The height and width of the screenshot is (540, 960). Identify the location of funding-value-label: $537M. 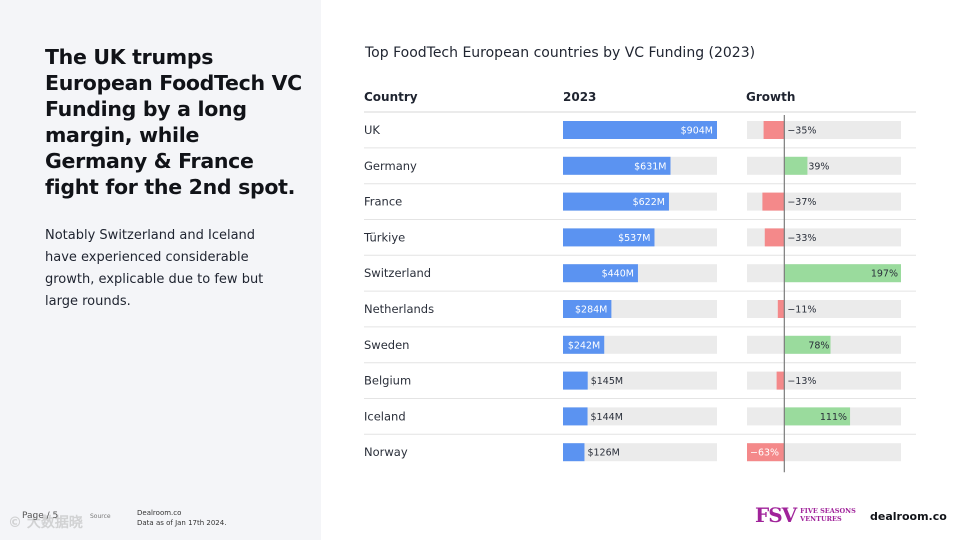
(634, 238).